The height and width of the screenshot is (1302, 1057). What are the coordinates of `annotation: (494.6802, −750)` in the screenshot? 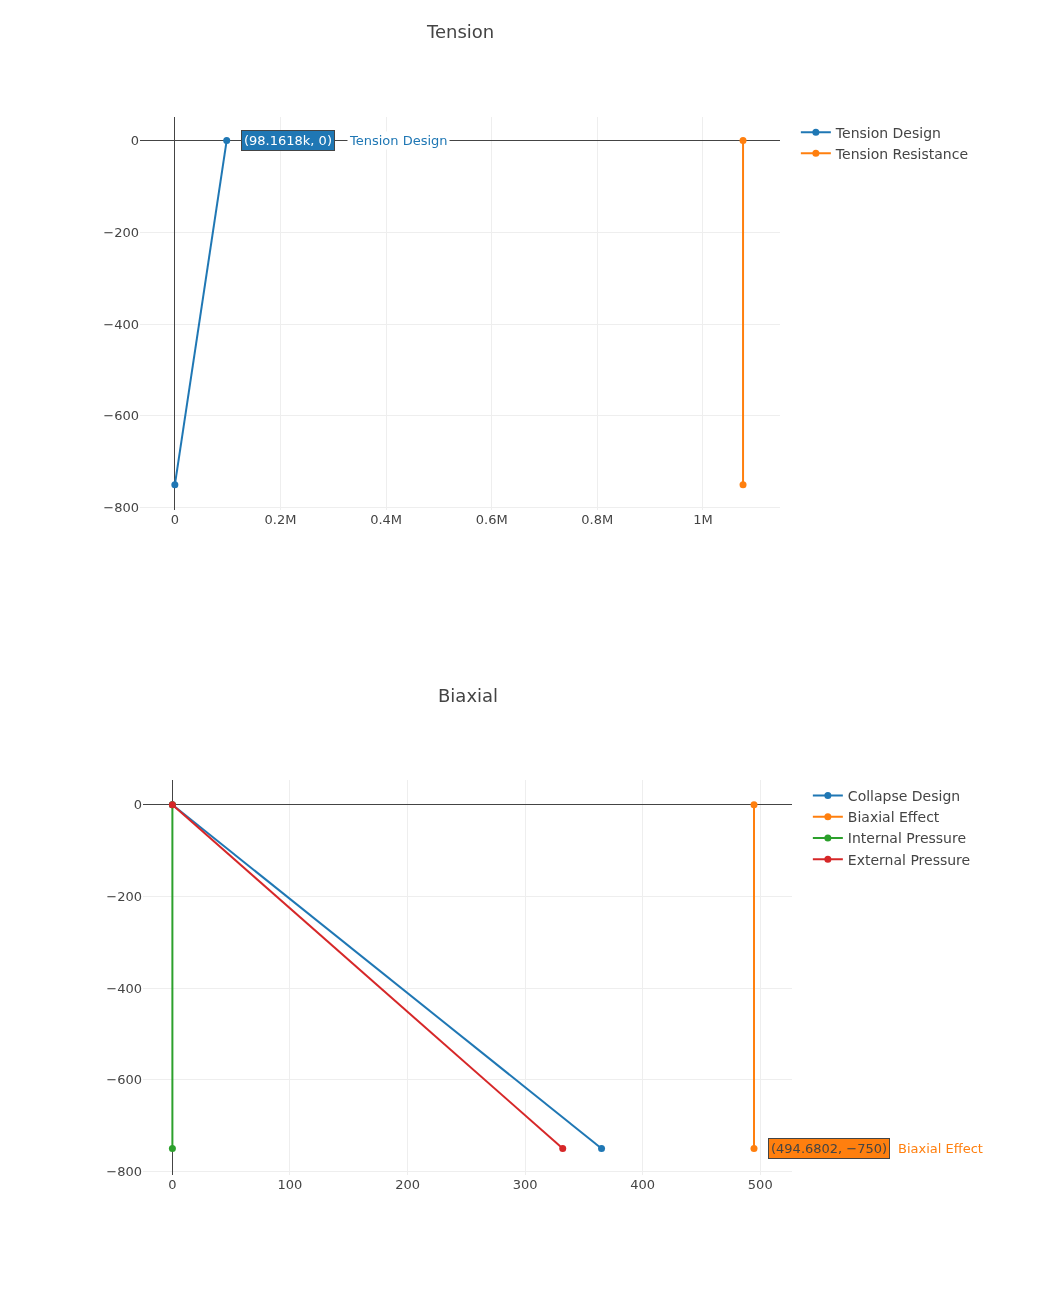 It's located at (829, 1148).